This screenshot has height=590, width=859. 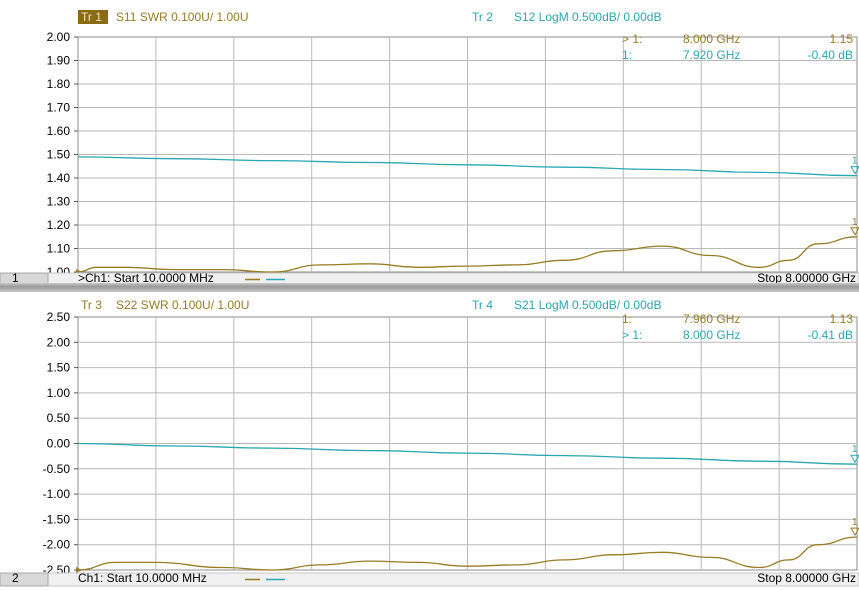 What do you see at coordinates (587, 305) in the screenshot?
I see `trace-param: S21 LogM 0.500dB/ 0.00dB` at bounding box center [587, 305].